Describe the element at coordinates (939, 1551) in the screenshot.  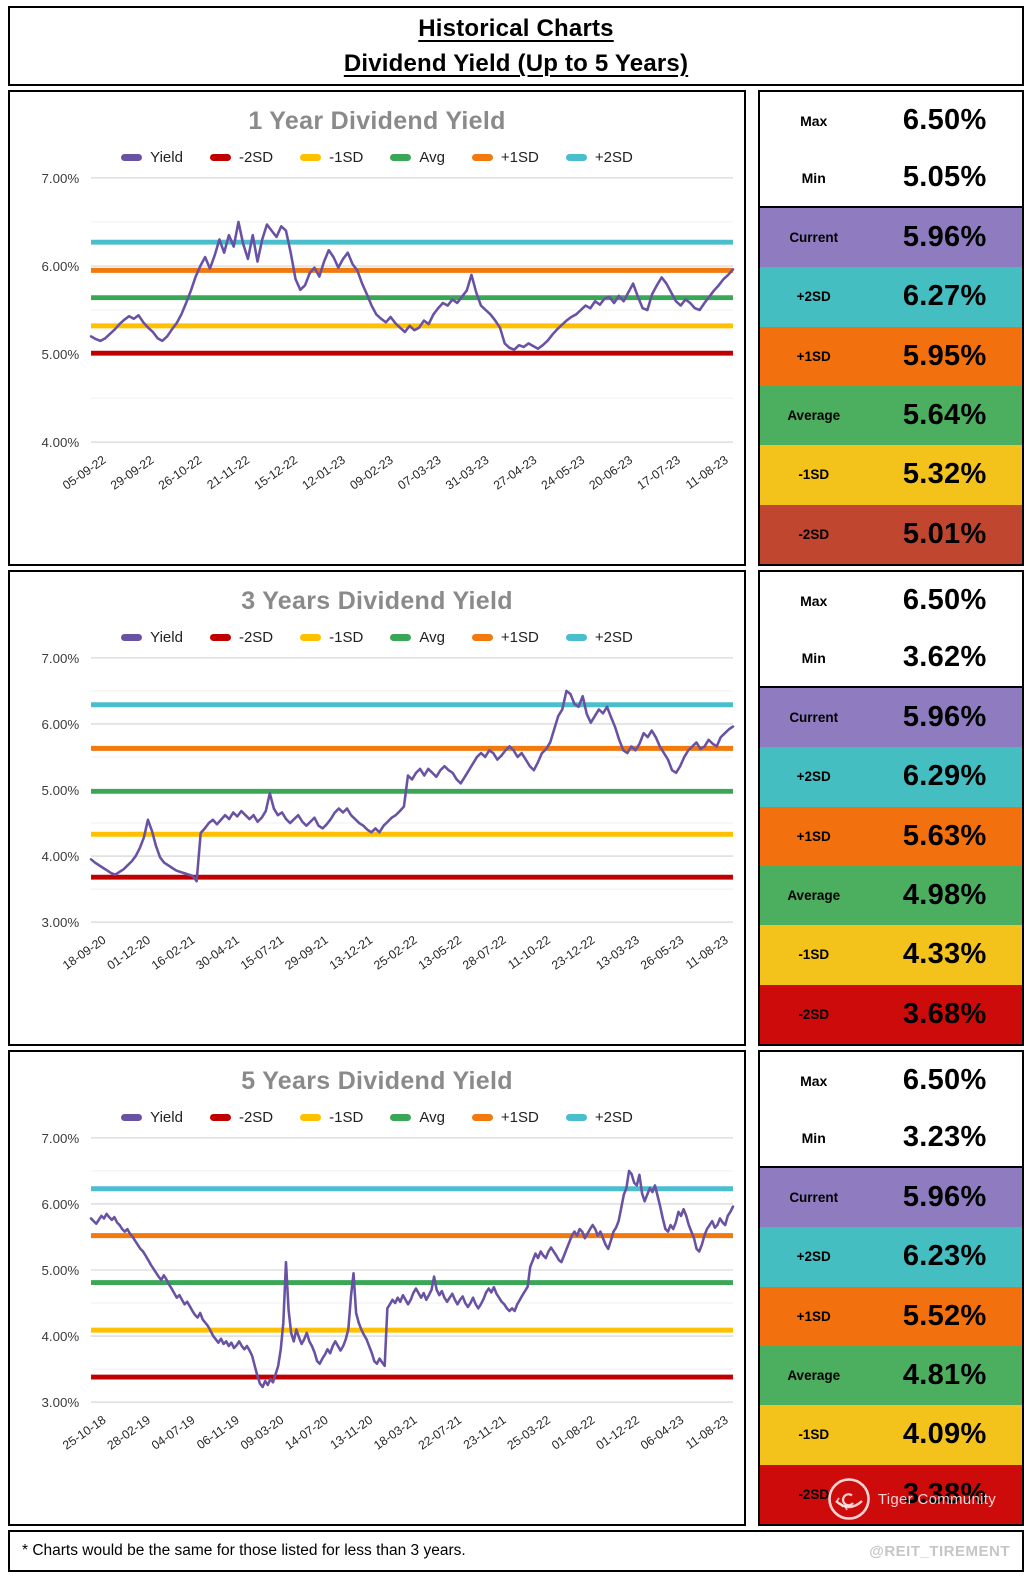
I see `credit-handle: @REIT_TIREMENT` at that location.